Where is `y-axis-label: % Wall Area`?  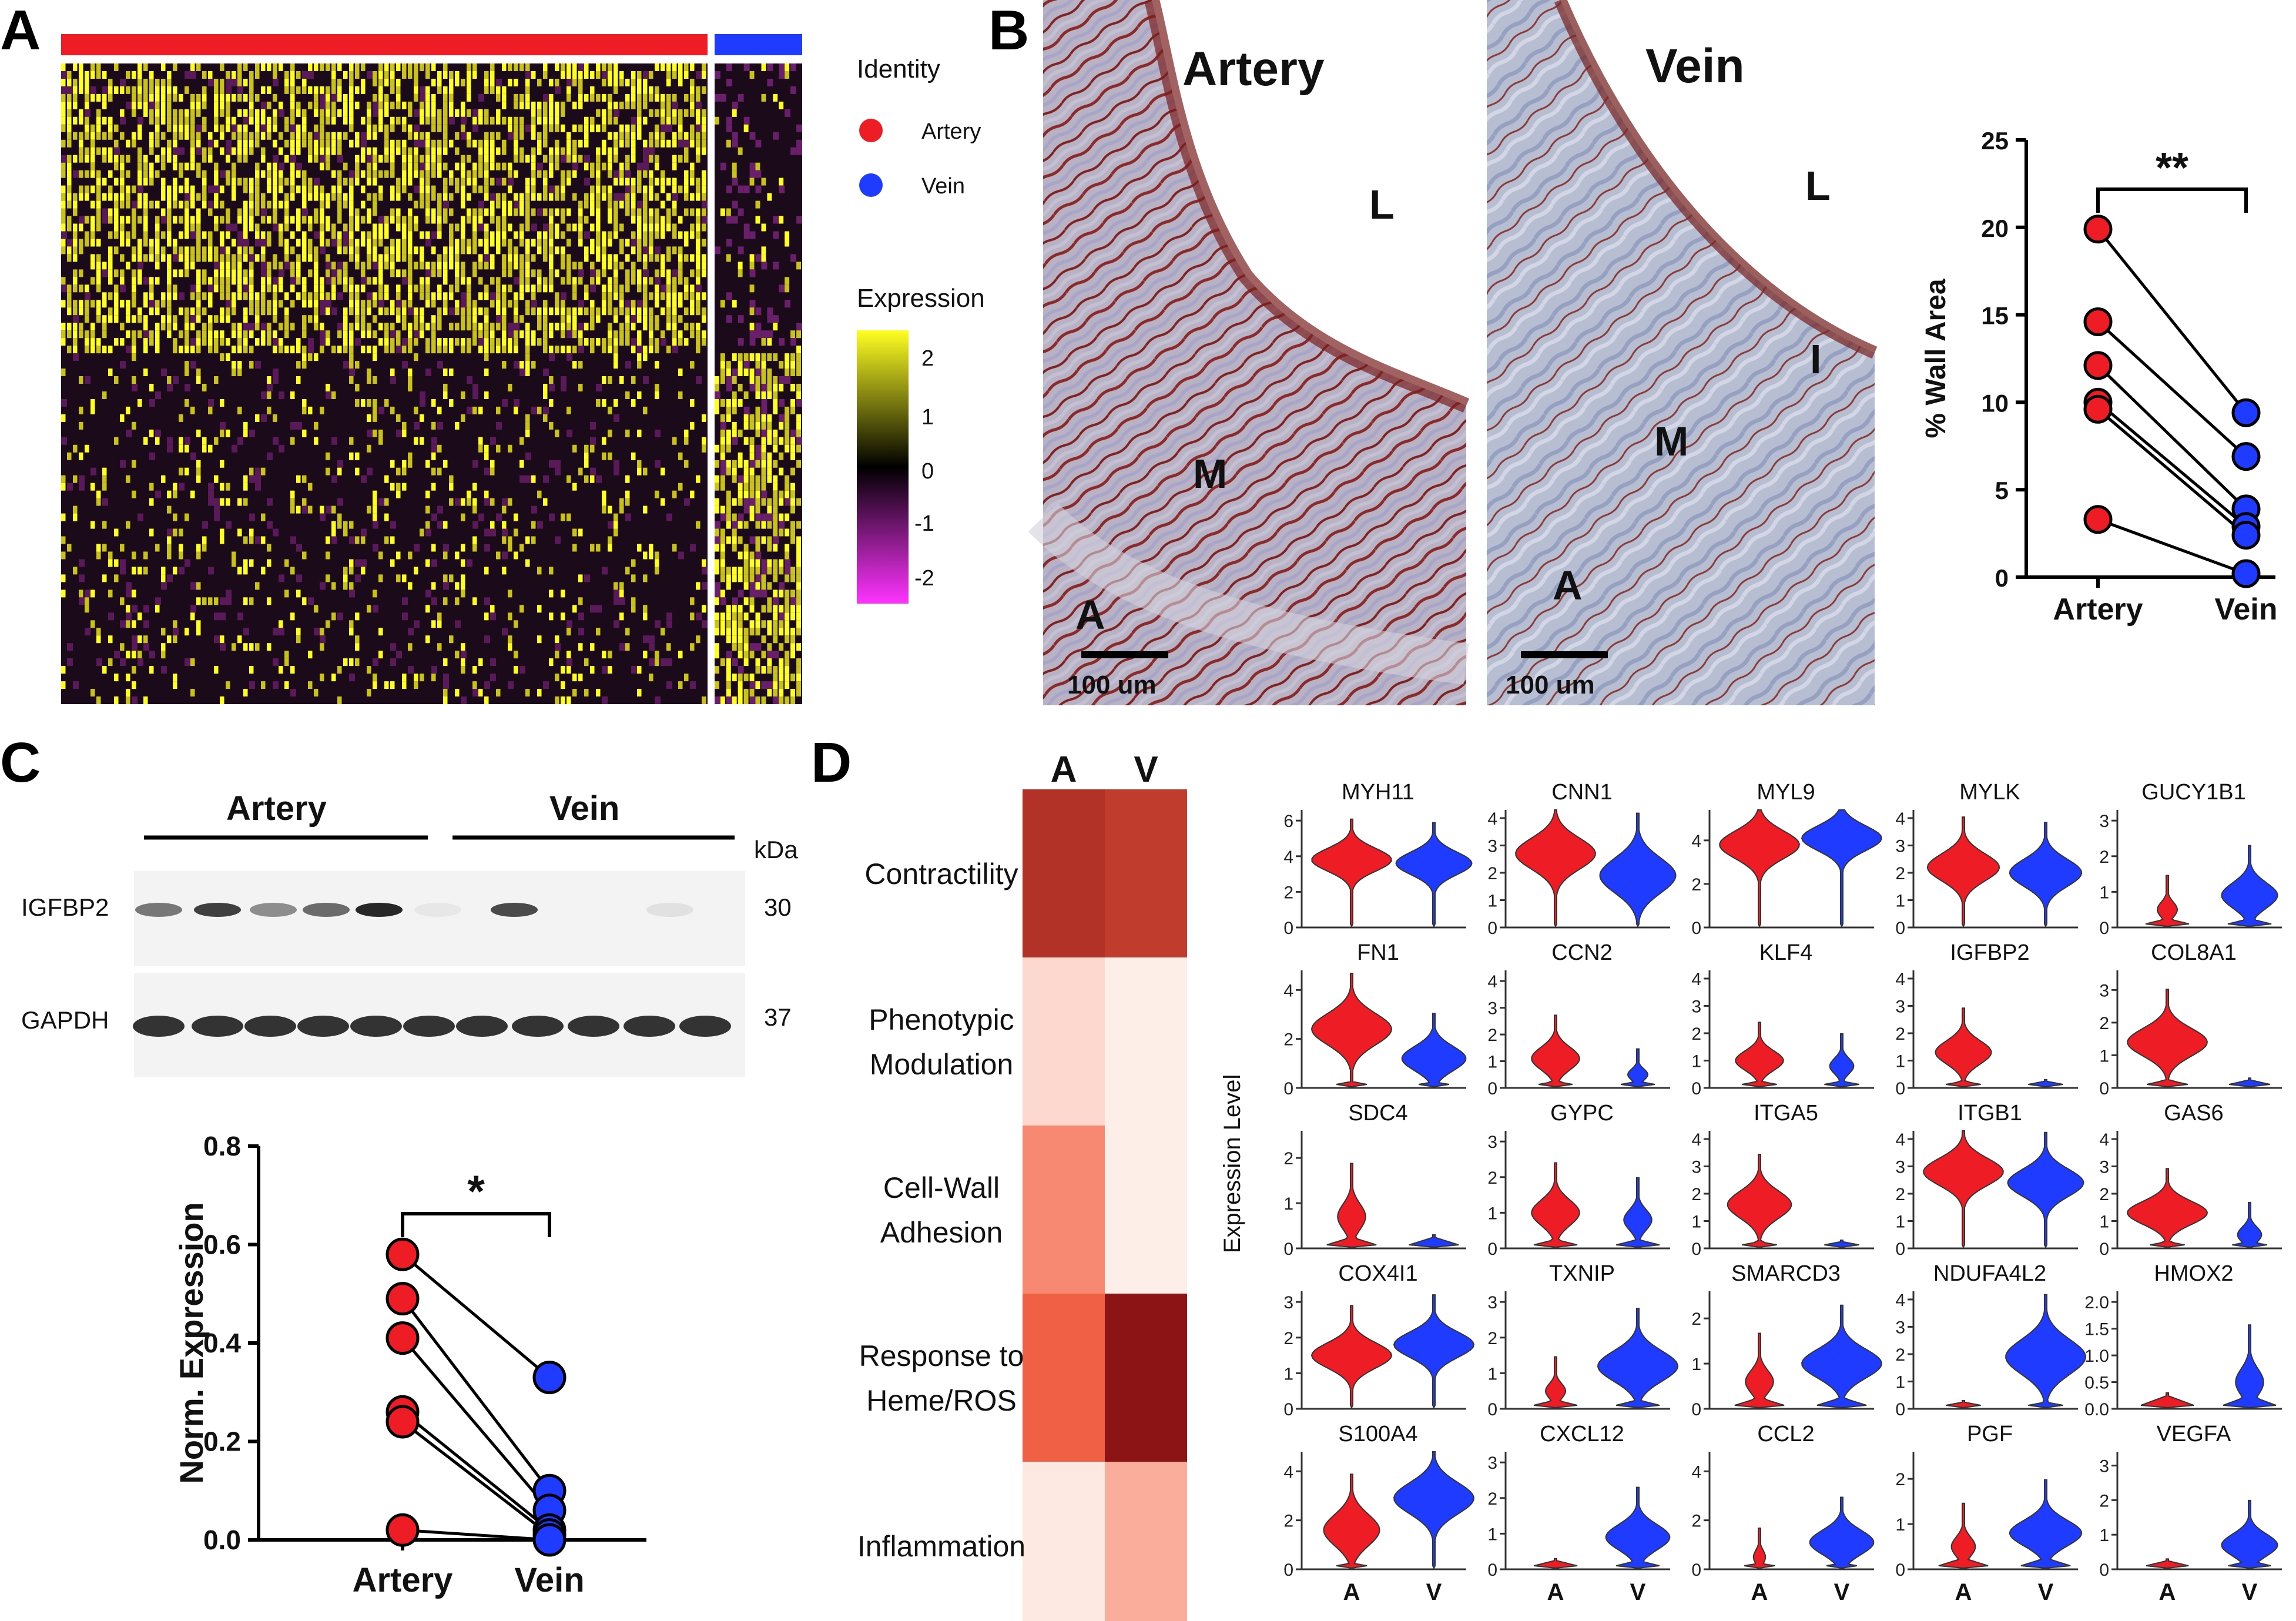
y-axis-label: % Wall Area is located at coordinates (1936, 358).